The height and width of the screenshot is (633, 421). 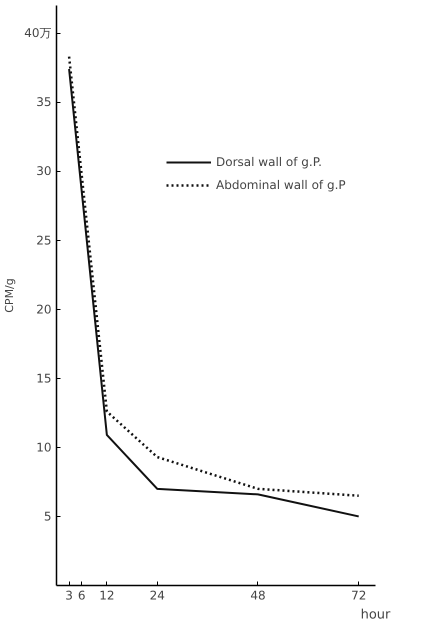 What do you see at coordinates (9, 295) in the screenshot?
I see `y-axis-title: CPM/g` at bounding box center [9, 295].